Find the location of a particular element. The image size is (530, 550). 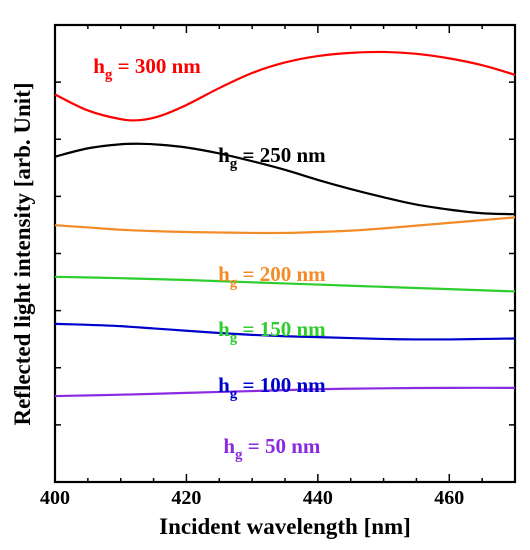

series-line-50nm is located at coordinates (285, 392).